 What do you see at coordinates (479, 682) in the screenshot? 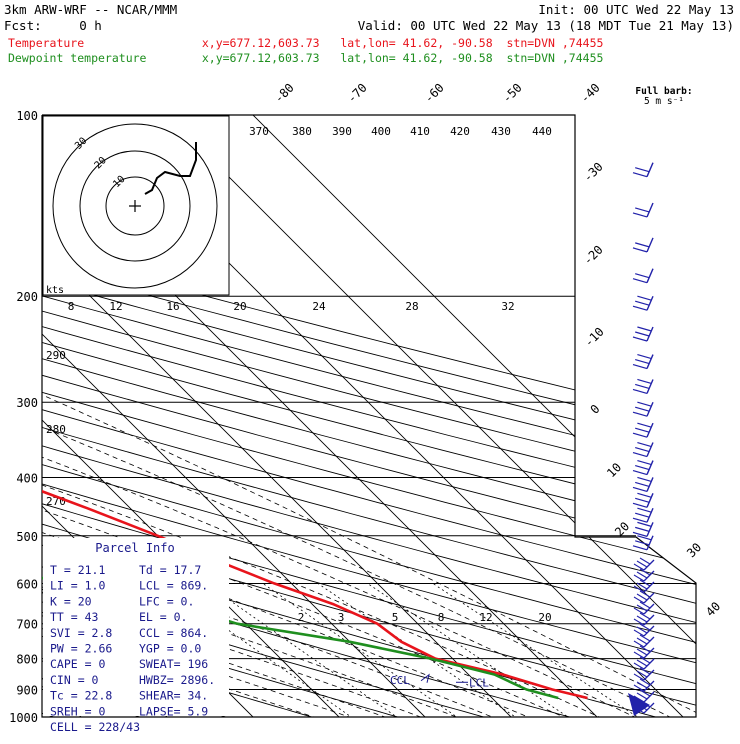
I see `lcl-marker: LCL` at bounding box center [479, 682].